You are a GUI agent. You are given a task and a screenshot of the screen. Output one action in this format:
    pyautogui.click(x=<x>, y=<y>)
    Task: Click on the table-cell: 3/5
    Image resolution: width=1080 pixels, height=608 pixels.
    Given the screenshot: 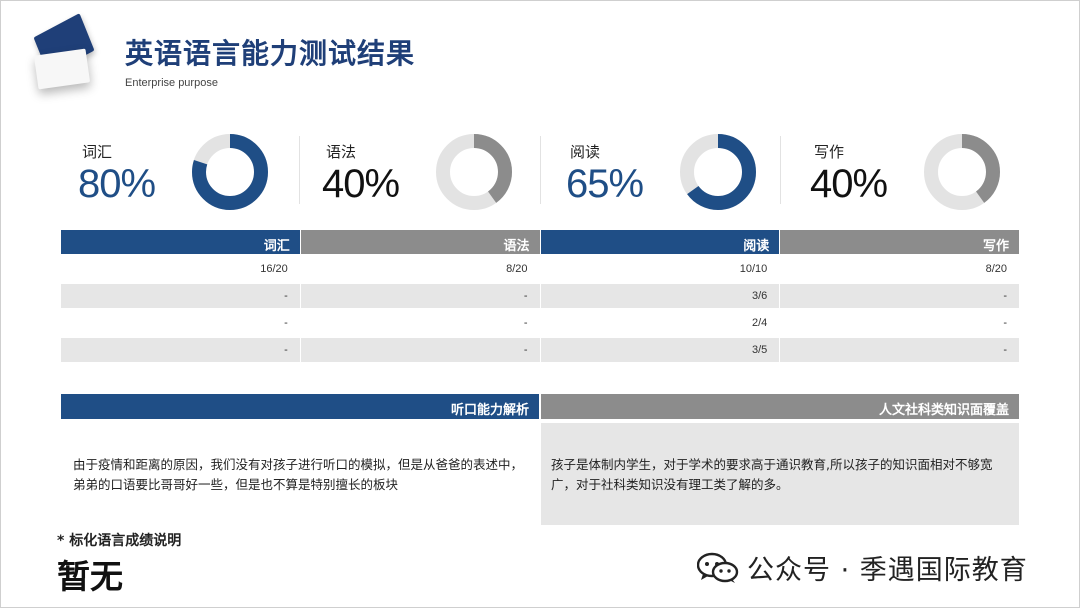 What is the action you would take?
    pyautogui.click(x=660, y=350)
    